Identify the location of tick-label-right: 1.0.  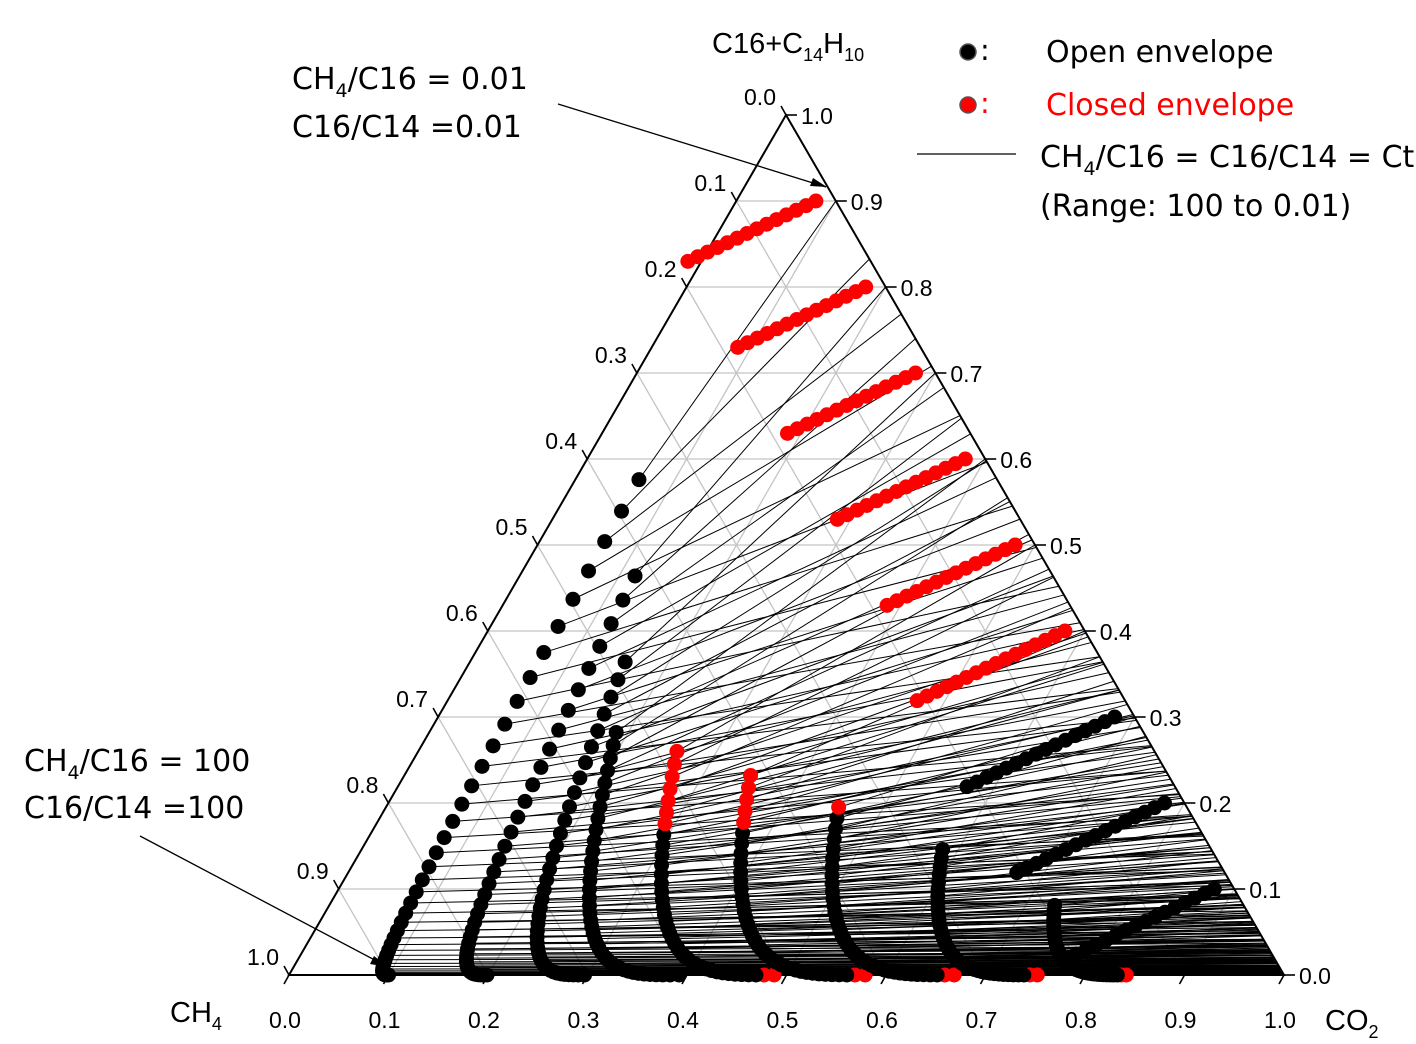
(817, 116).